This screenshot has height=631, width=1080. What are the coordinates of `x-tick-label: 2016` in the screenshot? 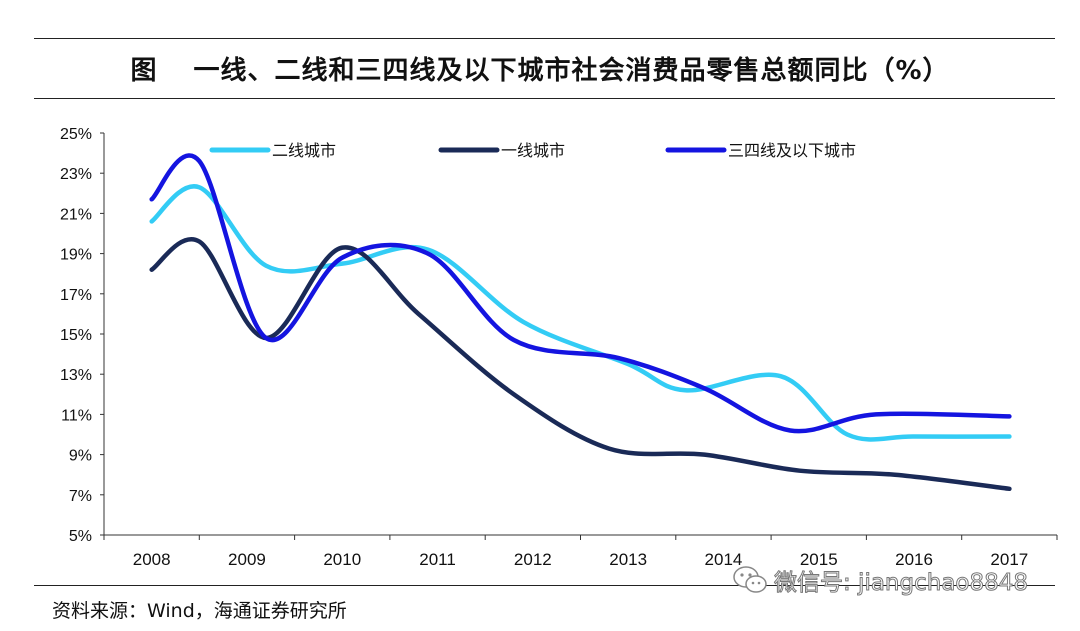 It's located at (914, 559).